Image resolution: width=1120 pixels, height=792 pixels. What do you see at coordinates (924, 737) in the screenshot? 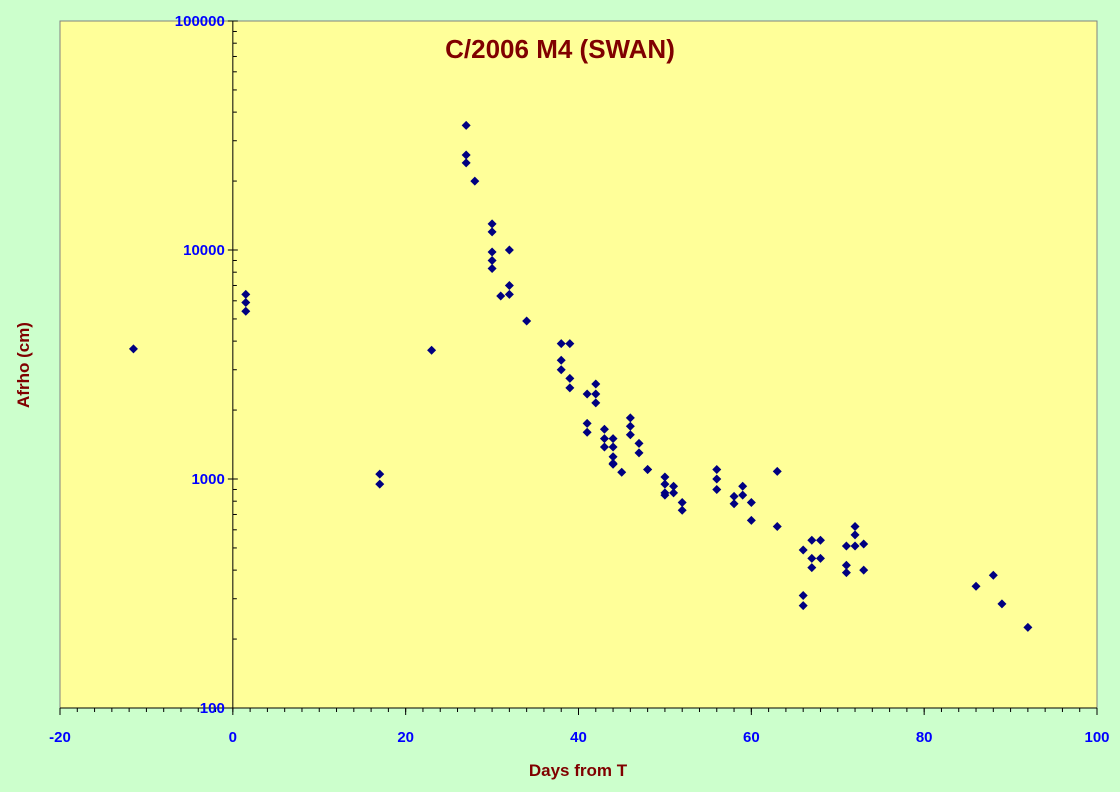
I see `x-tick-label: 80` at bounding box center [924, 737].